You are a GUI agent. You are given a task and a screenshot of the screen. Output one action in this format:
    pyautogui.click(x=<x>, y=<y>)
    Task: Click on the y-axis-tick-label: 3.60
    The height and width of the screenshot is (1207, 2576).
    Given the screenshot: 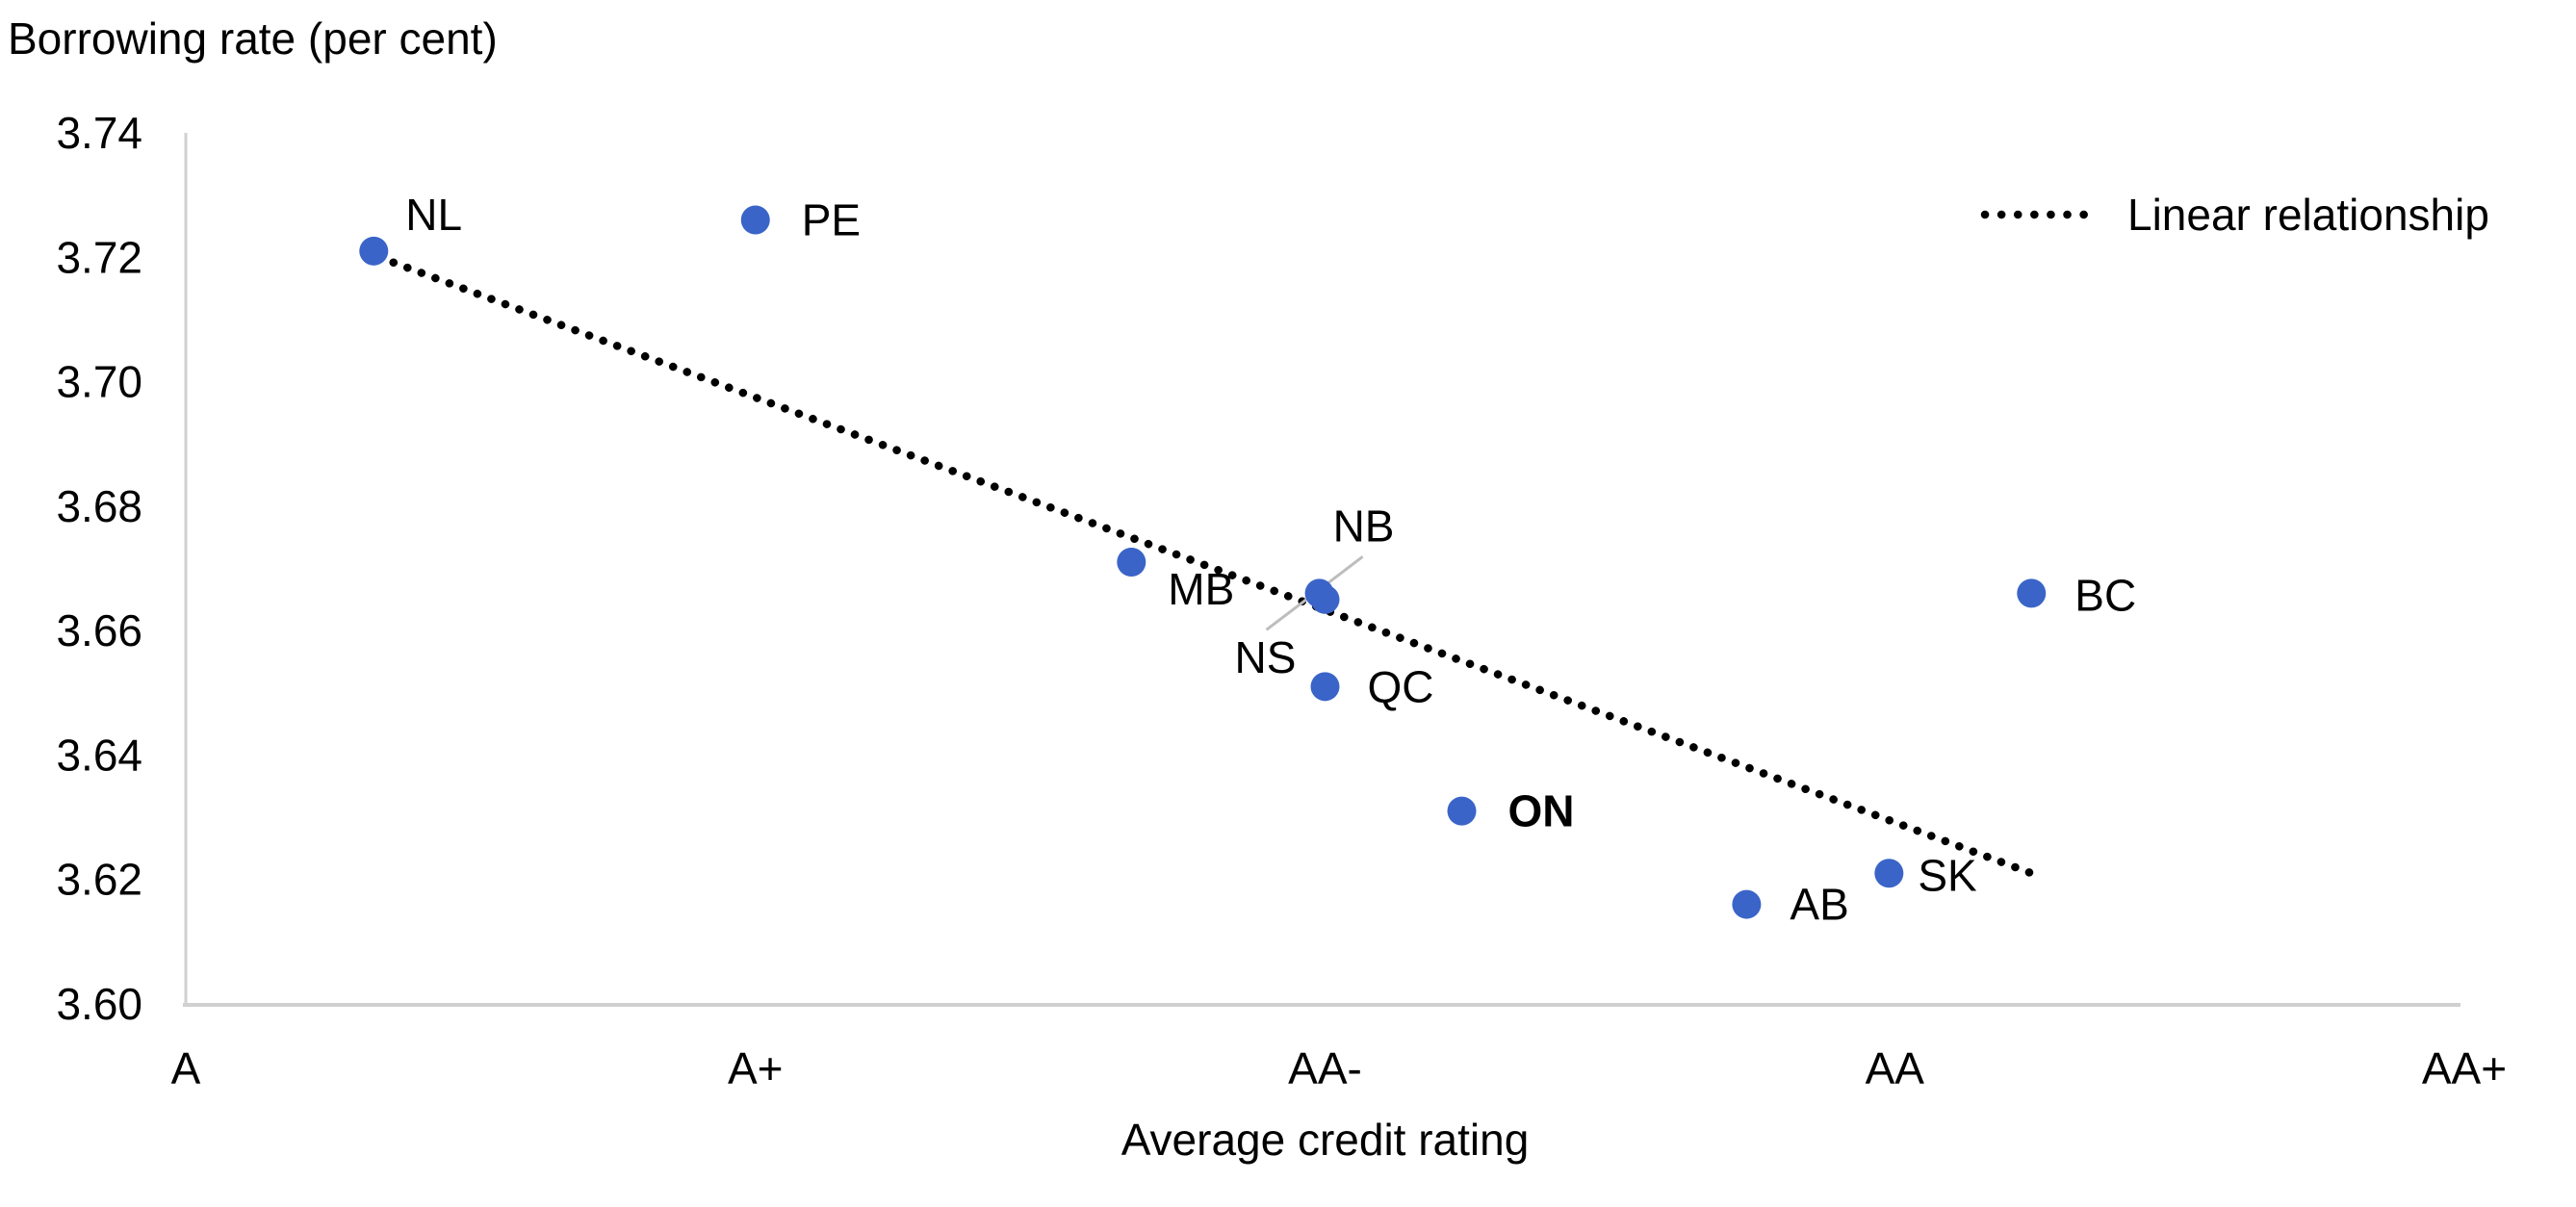 What is the action you would take?
    pyautogui.click(x=99, y=1004)
    